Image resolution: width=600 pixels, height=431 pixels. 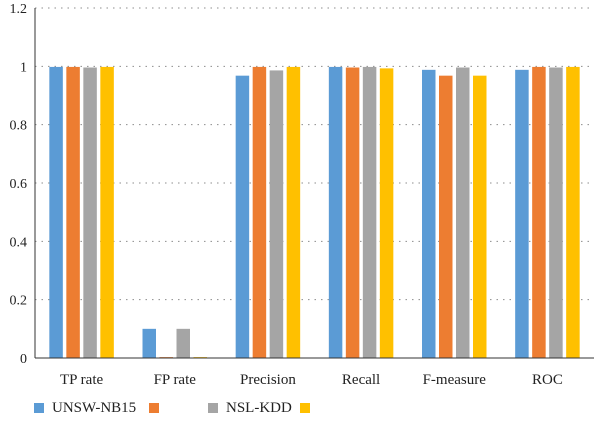 I want to click on y-tick-label: 0.6, so click(x=19, y=184).